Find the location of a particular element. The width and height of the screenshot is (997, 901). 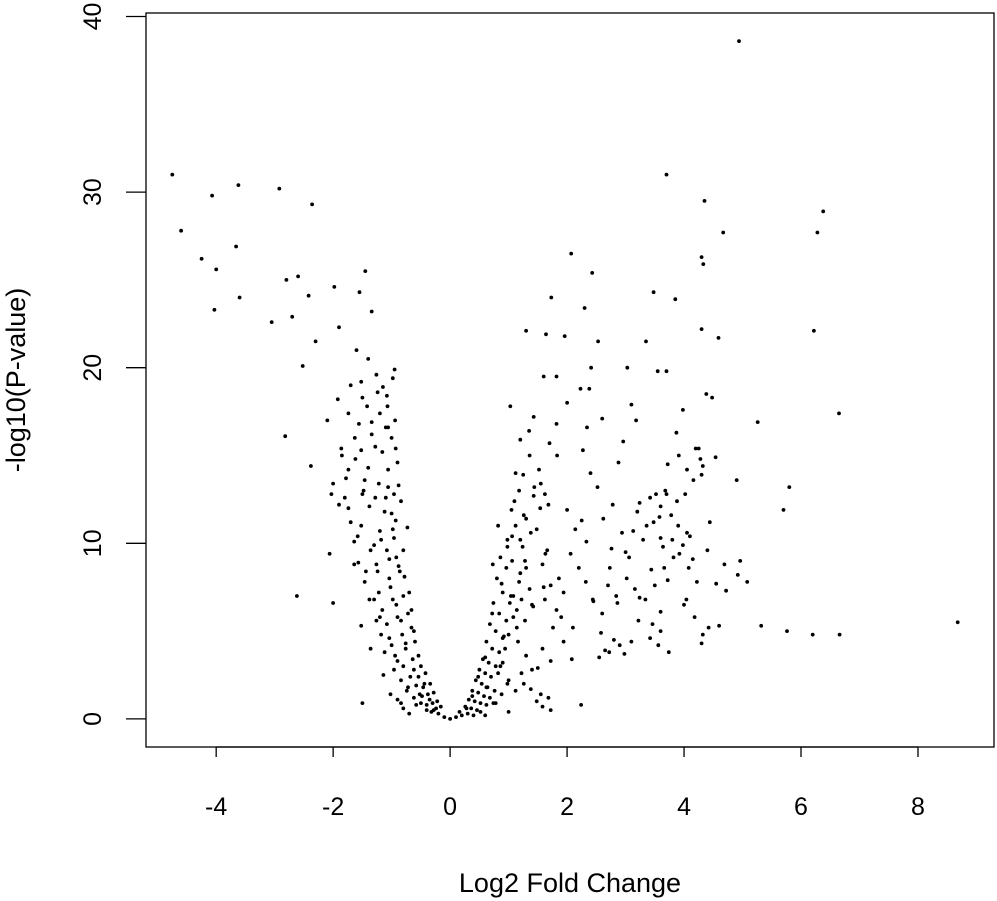

x-tick-label: 0 is located at coordinates (450, 807).